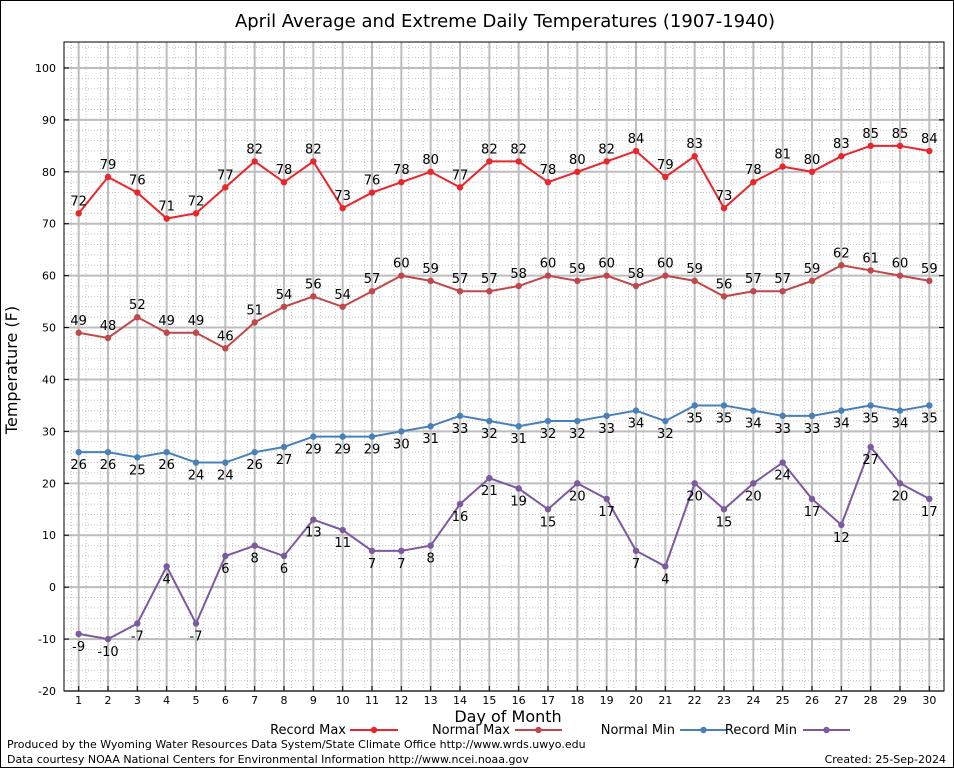 The height and width of the screenshot is (768, 954). What do you see at coordinates (900, 424) in the screenshot?
I see `data-label: 34` at bounding box center [900, 424].